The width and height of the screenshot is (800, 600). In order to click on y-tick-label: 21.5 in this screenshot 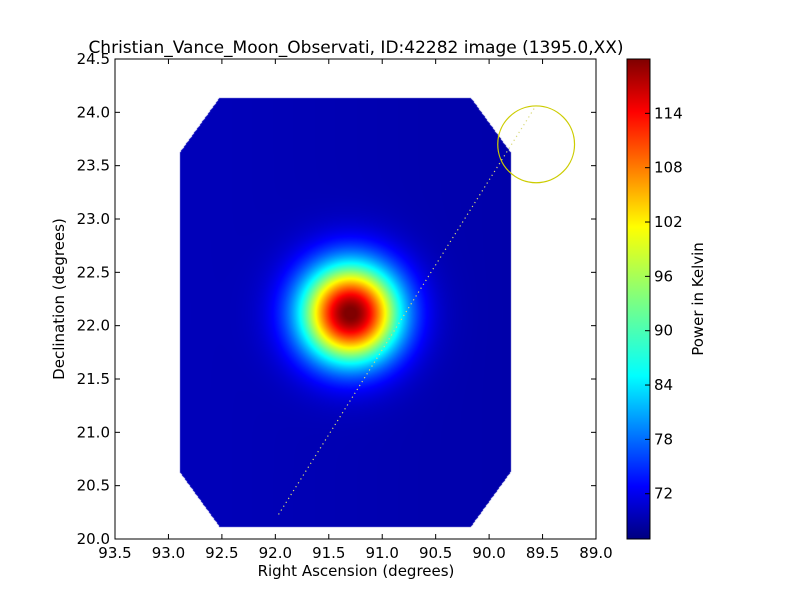, I will do `click(93, 379)`.